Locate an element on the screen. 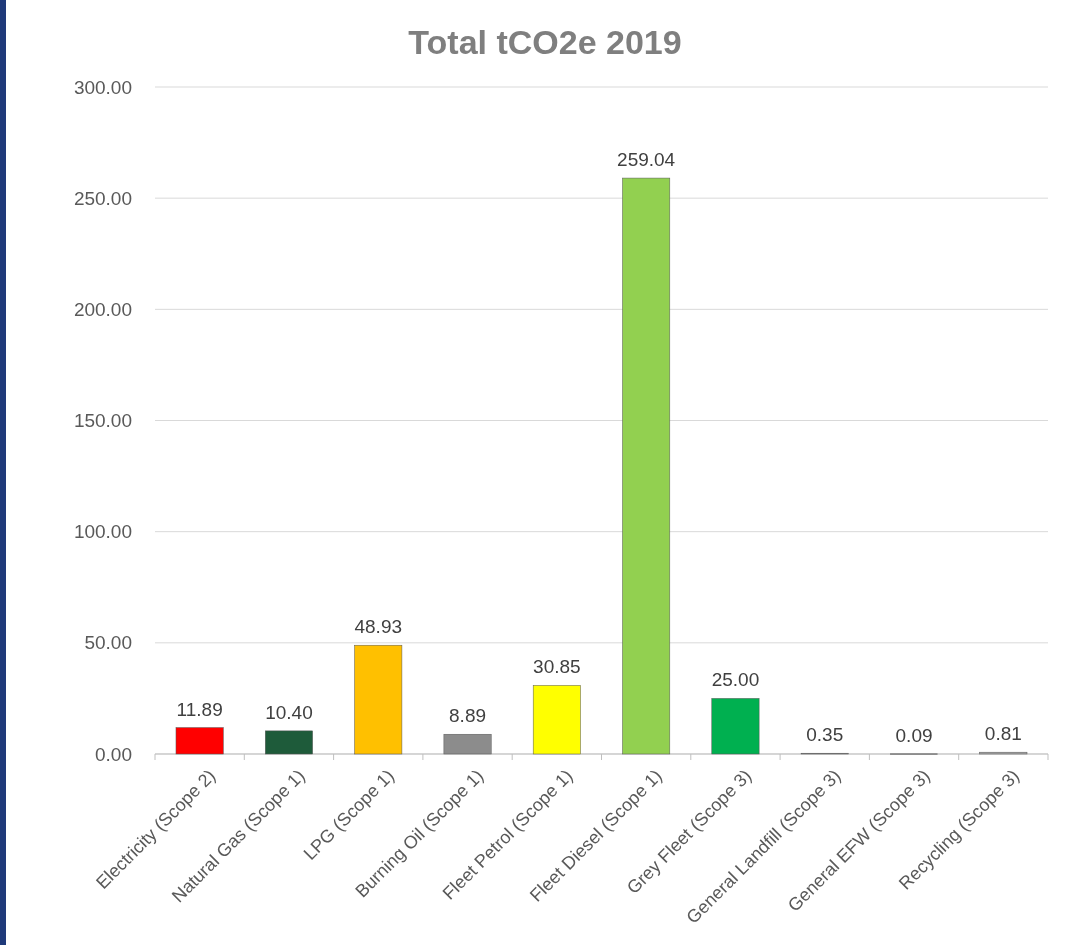 This screenshot has width=1066, height=945. y-tick-label: 250.00 is located at coordinates (102, 198).